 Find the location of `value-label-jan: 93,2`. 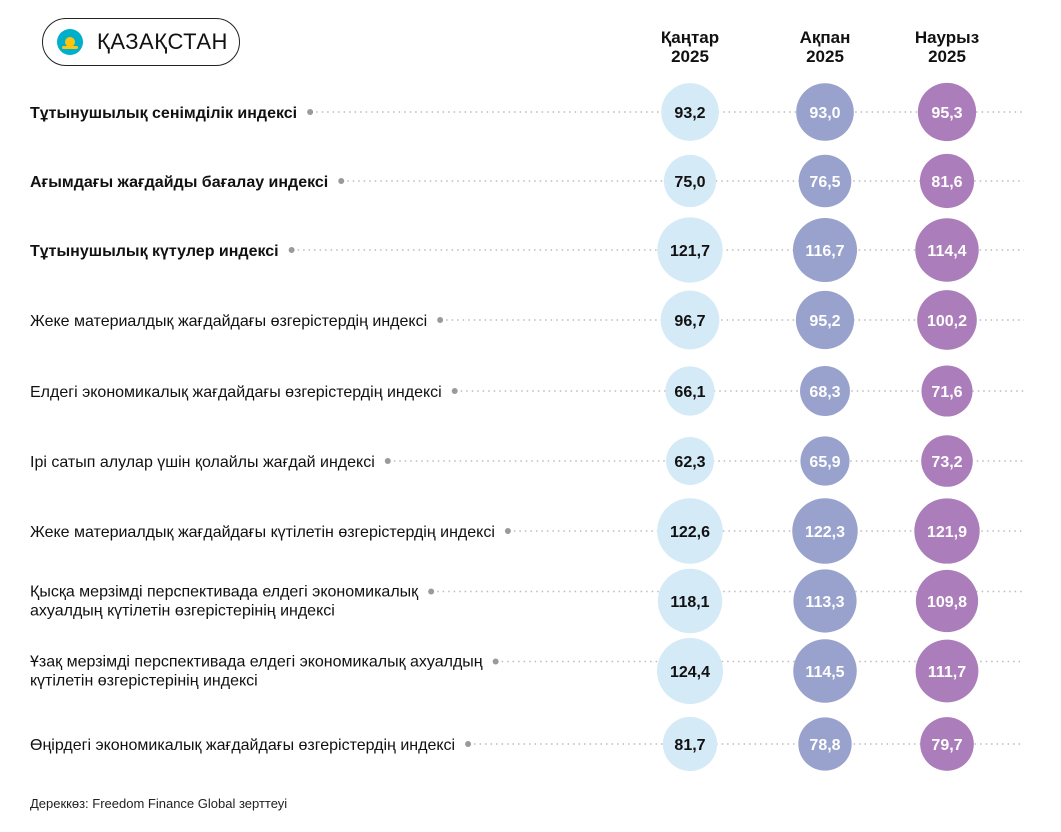

value-label-jan: 93,2 is located at coordinates (689, 113).